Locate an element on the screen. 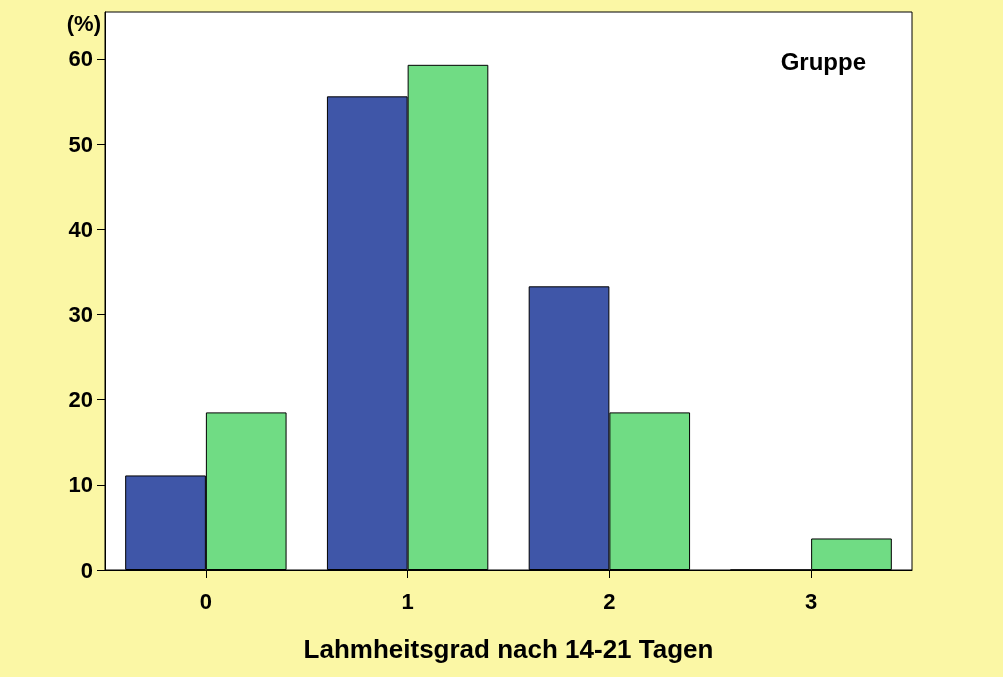  y-tick-label: 10 is located at coordinates (80, 485).